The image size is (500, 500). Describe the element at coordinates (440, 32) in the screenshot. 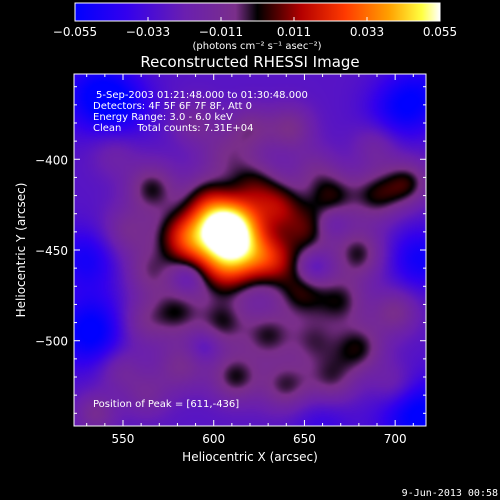

I see `colorbar-tick-label: 0.055` at that location.